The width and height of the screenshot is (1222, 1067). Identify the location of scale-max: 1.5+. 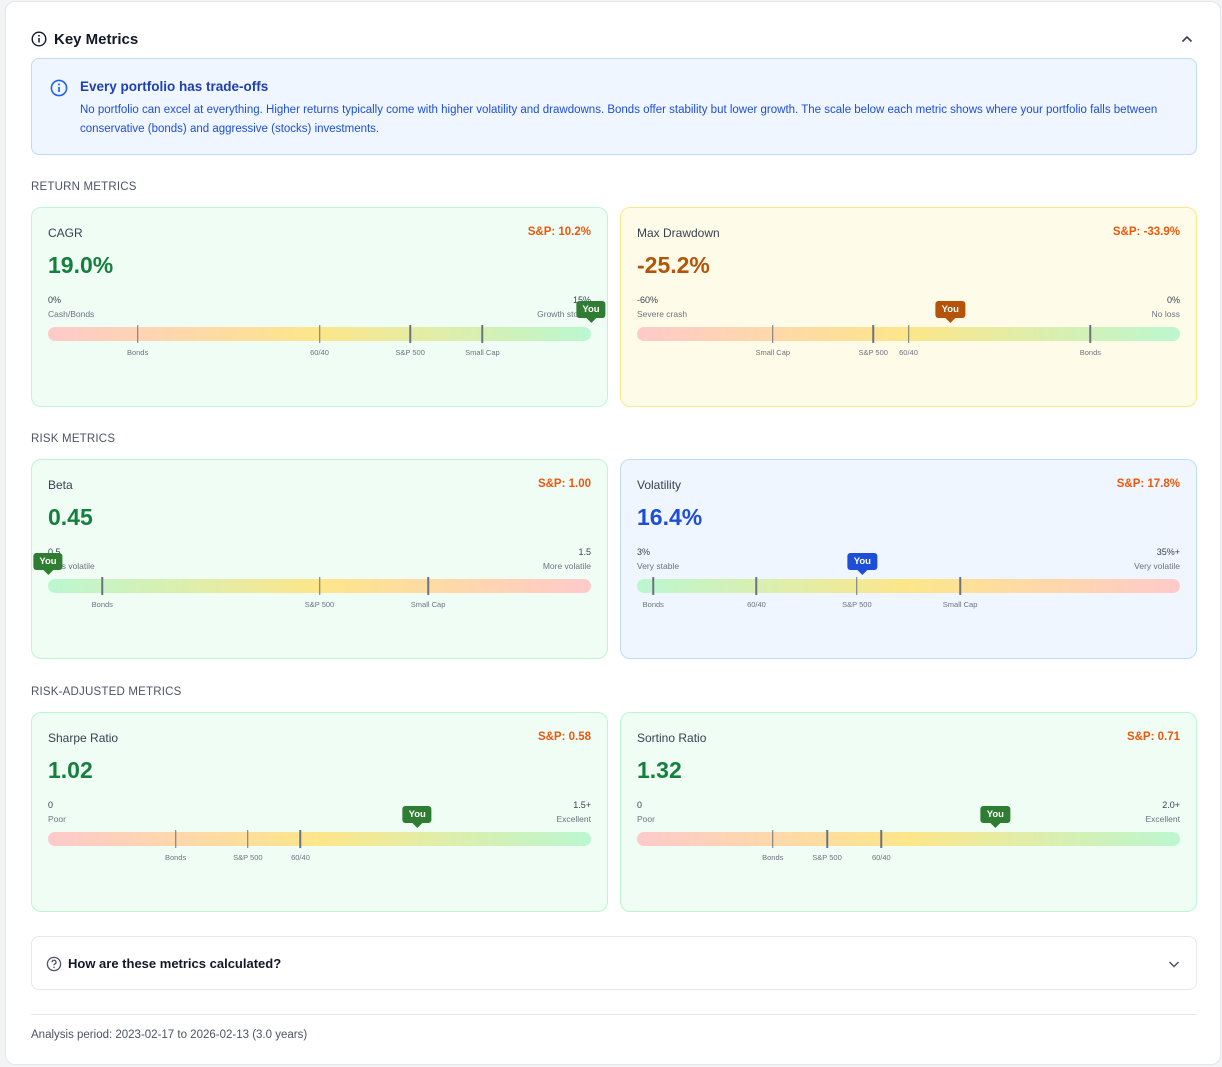
(582, 805).